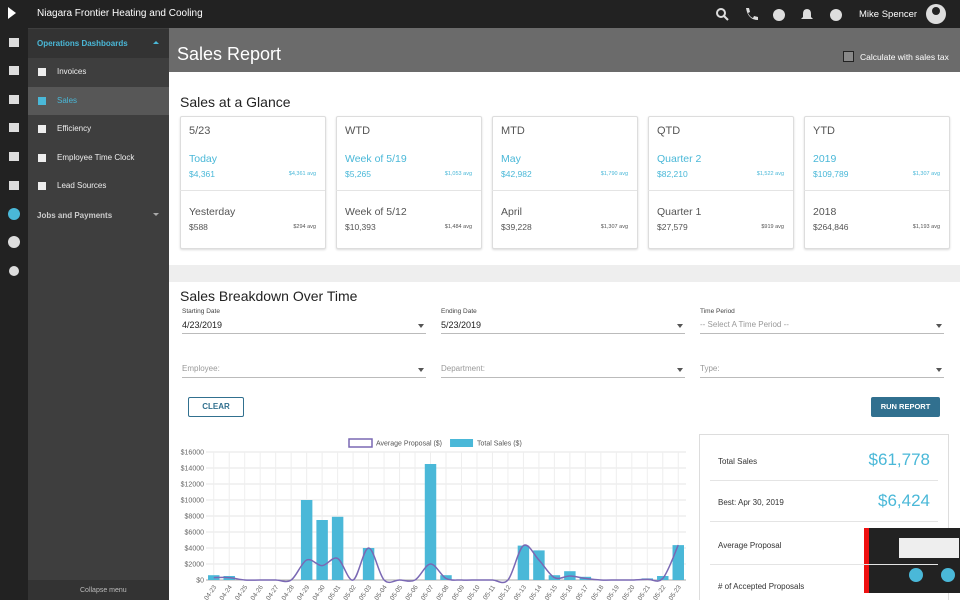 Image resolution: width=960 pixels, height=600 pixels. I want to click on rail-icon-active, so click(14, 214).